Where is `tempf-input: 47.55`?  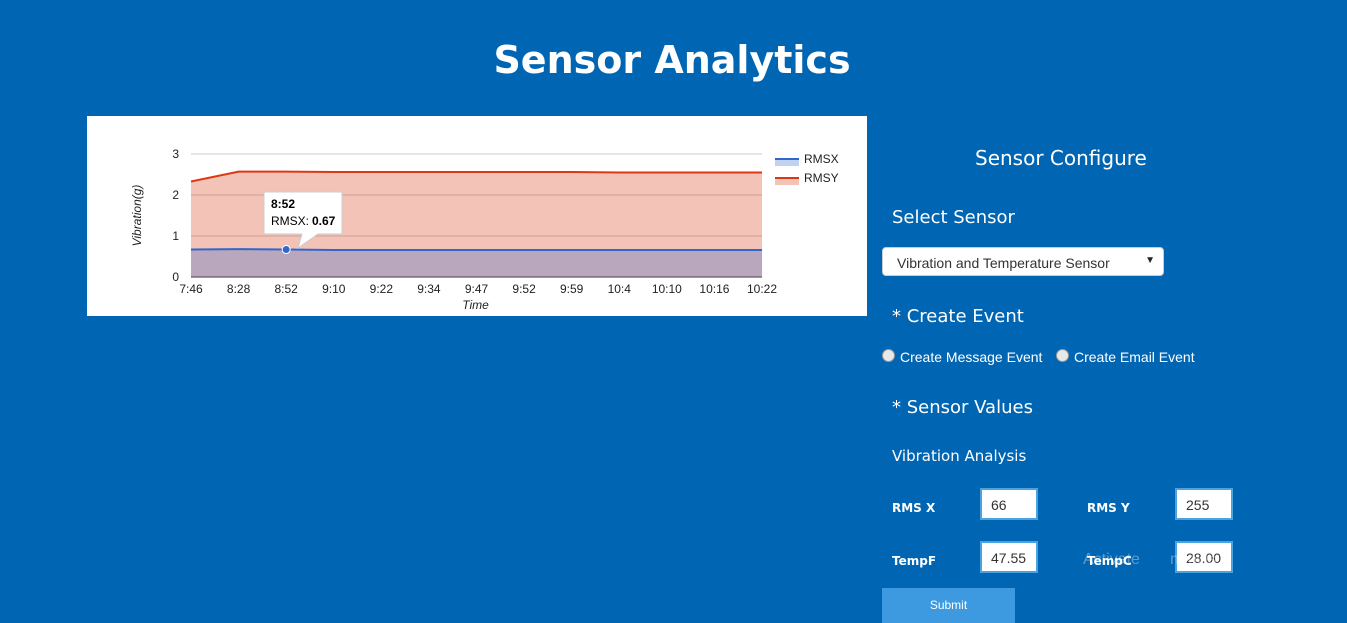
tempf-input: 47.55 is located at coordinates (1009, 557).